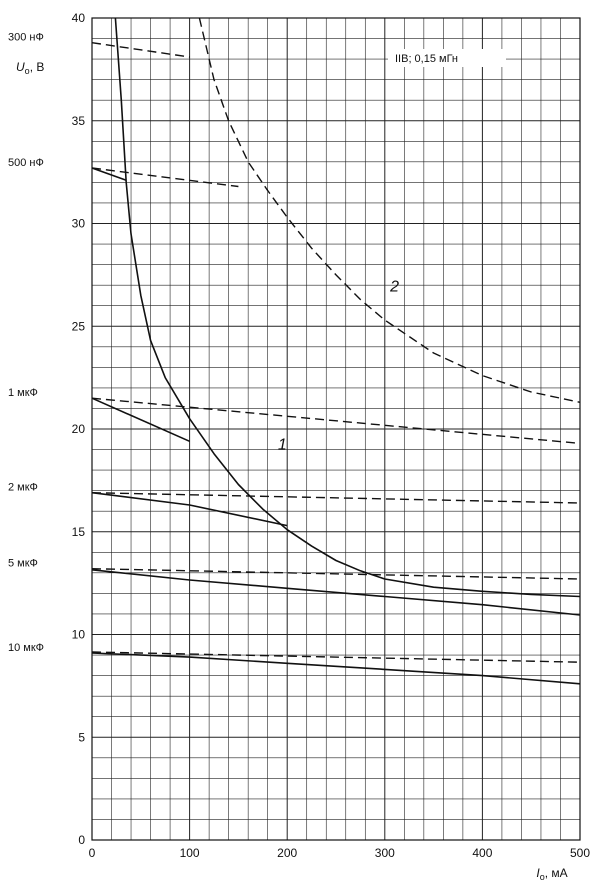 This screenshot has height=888, width=604. I want to click on capacitance-label: 2 мкФ, so click(23, 488).